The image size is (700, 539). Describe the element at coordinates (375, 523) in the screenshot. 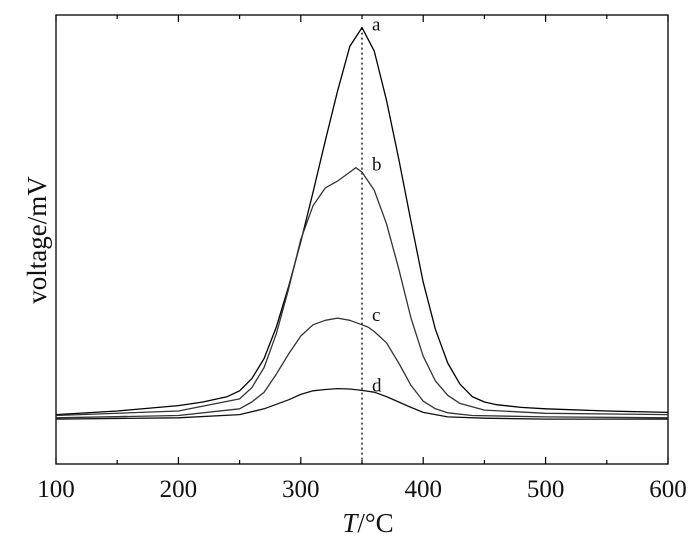

I see `x-axis-title-unit: /°C` at that location.